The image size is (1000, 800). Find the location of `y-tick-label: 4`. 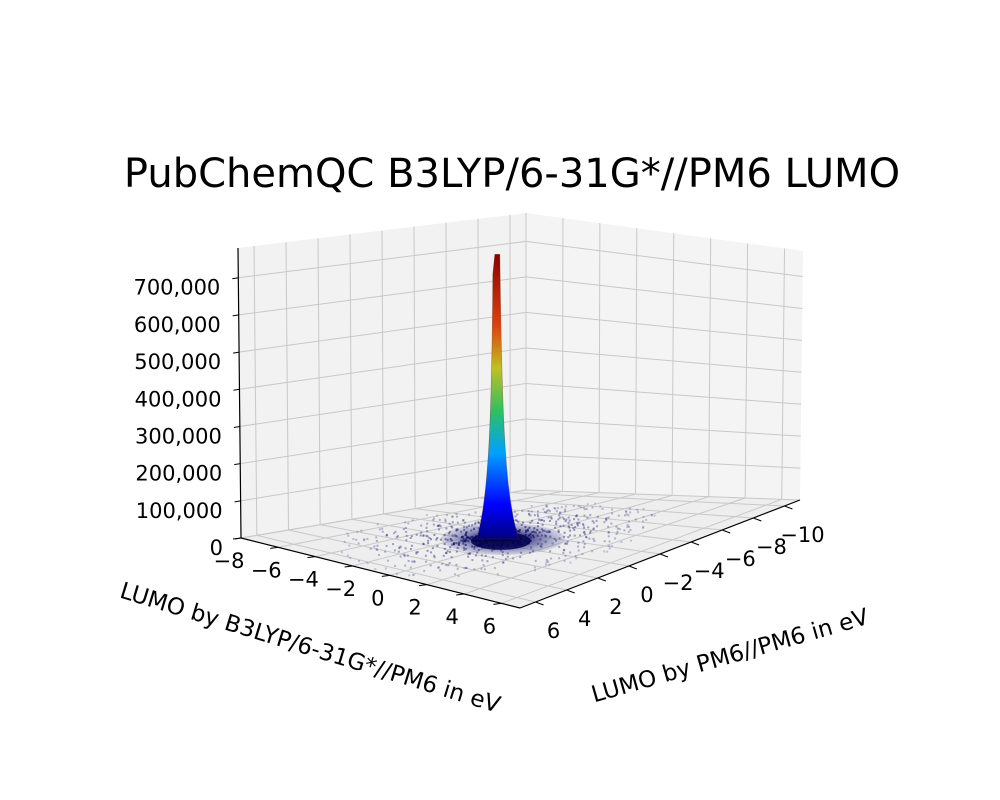

y-tick-label: 4 is located at coordinates (584, 619).